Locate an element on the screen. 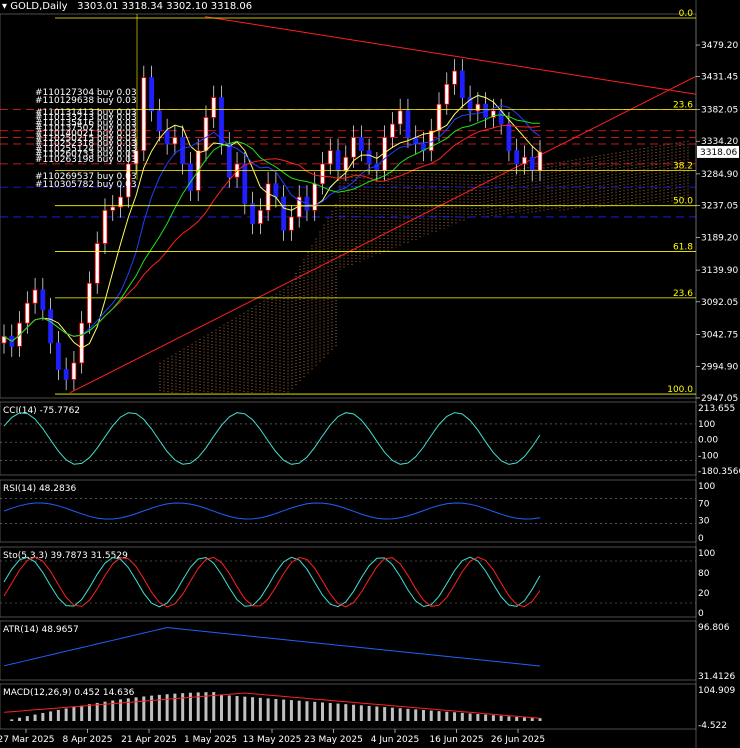  indicator-axis-label-cci: 0.00 is located at coordinates (708, 441).